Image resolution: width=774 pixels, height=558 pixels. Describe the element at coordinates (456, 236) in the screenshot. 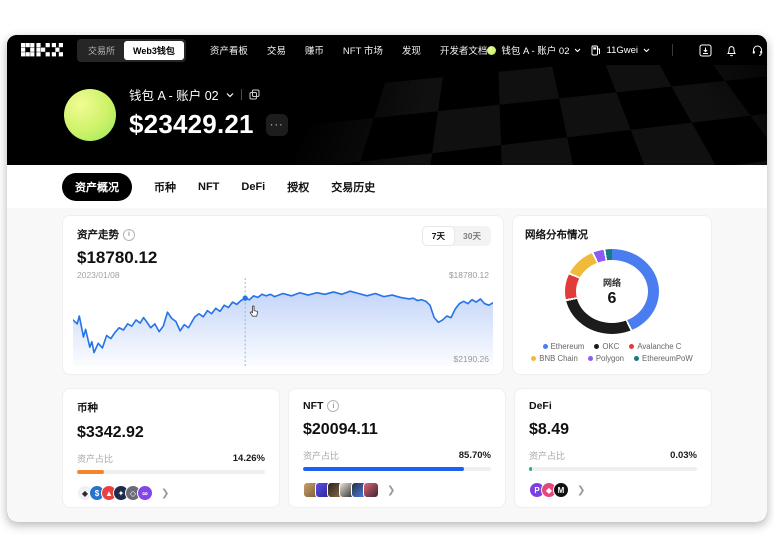

I see `range-toggle: 7天 30天` at that location.